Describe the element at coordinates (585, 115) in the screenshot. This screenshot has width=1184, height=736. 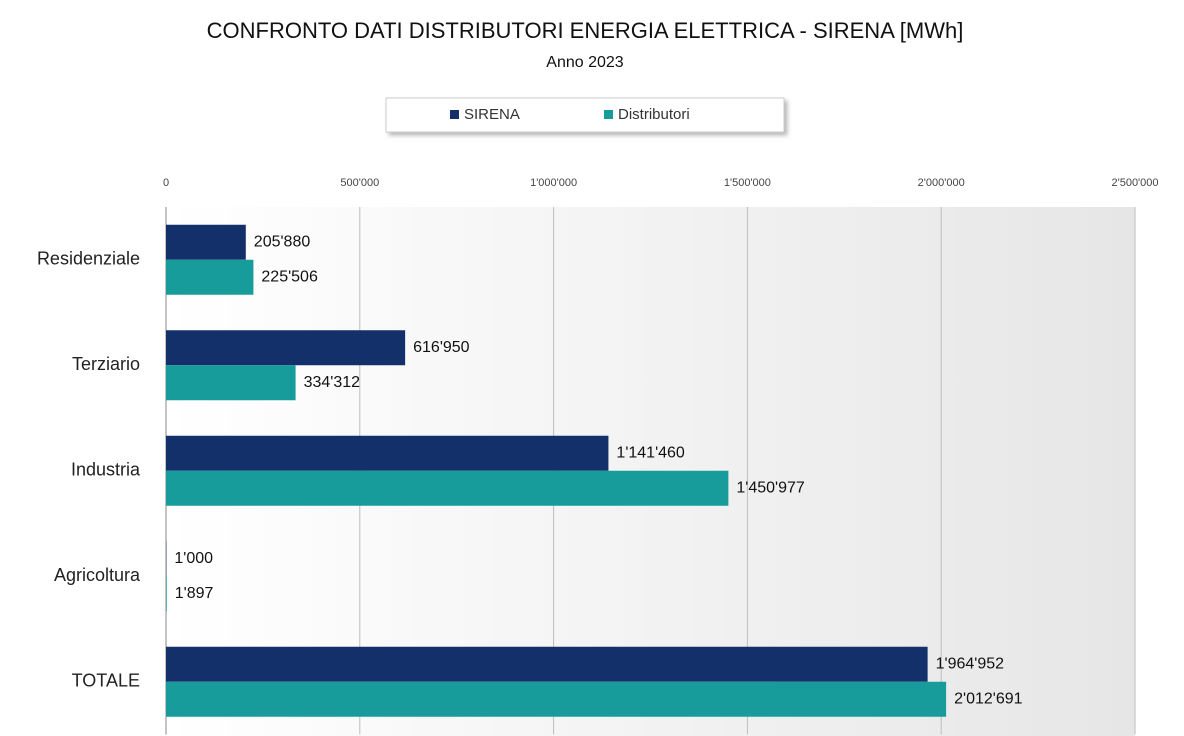
I see `legend-box` at that location.